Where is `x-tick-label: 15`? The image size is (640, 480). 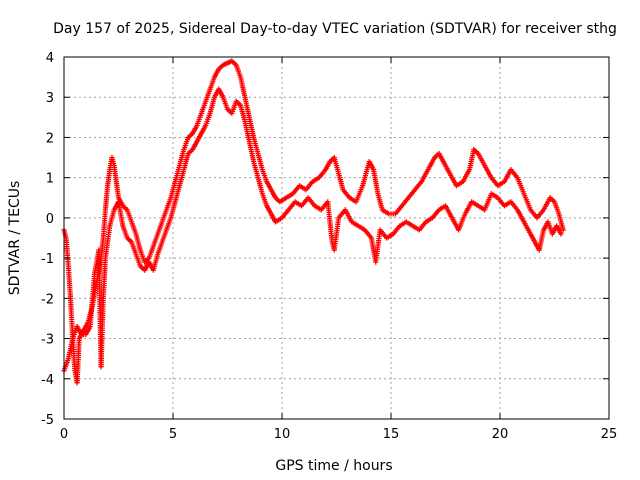
x-tick-label: 15 is located at coordinates (391, 434).